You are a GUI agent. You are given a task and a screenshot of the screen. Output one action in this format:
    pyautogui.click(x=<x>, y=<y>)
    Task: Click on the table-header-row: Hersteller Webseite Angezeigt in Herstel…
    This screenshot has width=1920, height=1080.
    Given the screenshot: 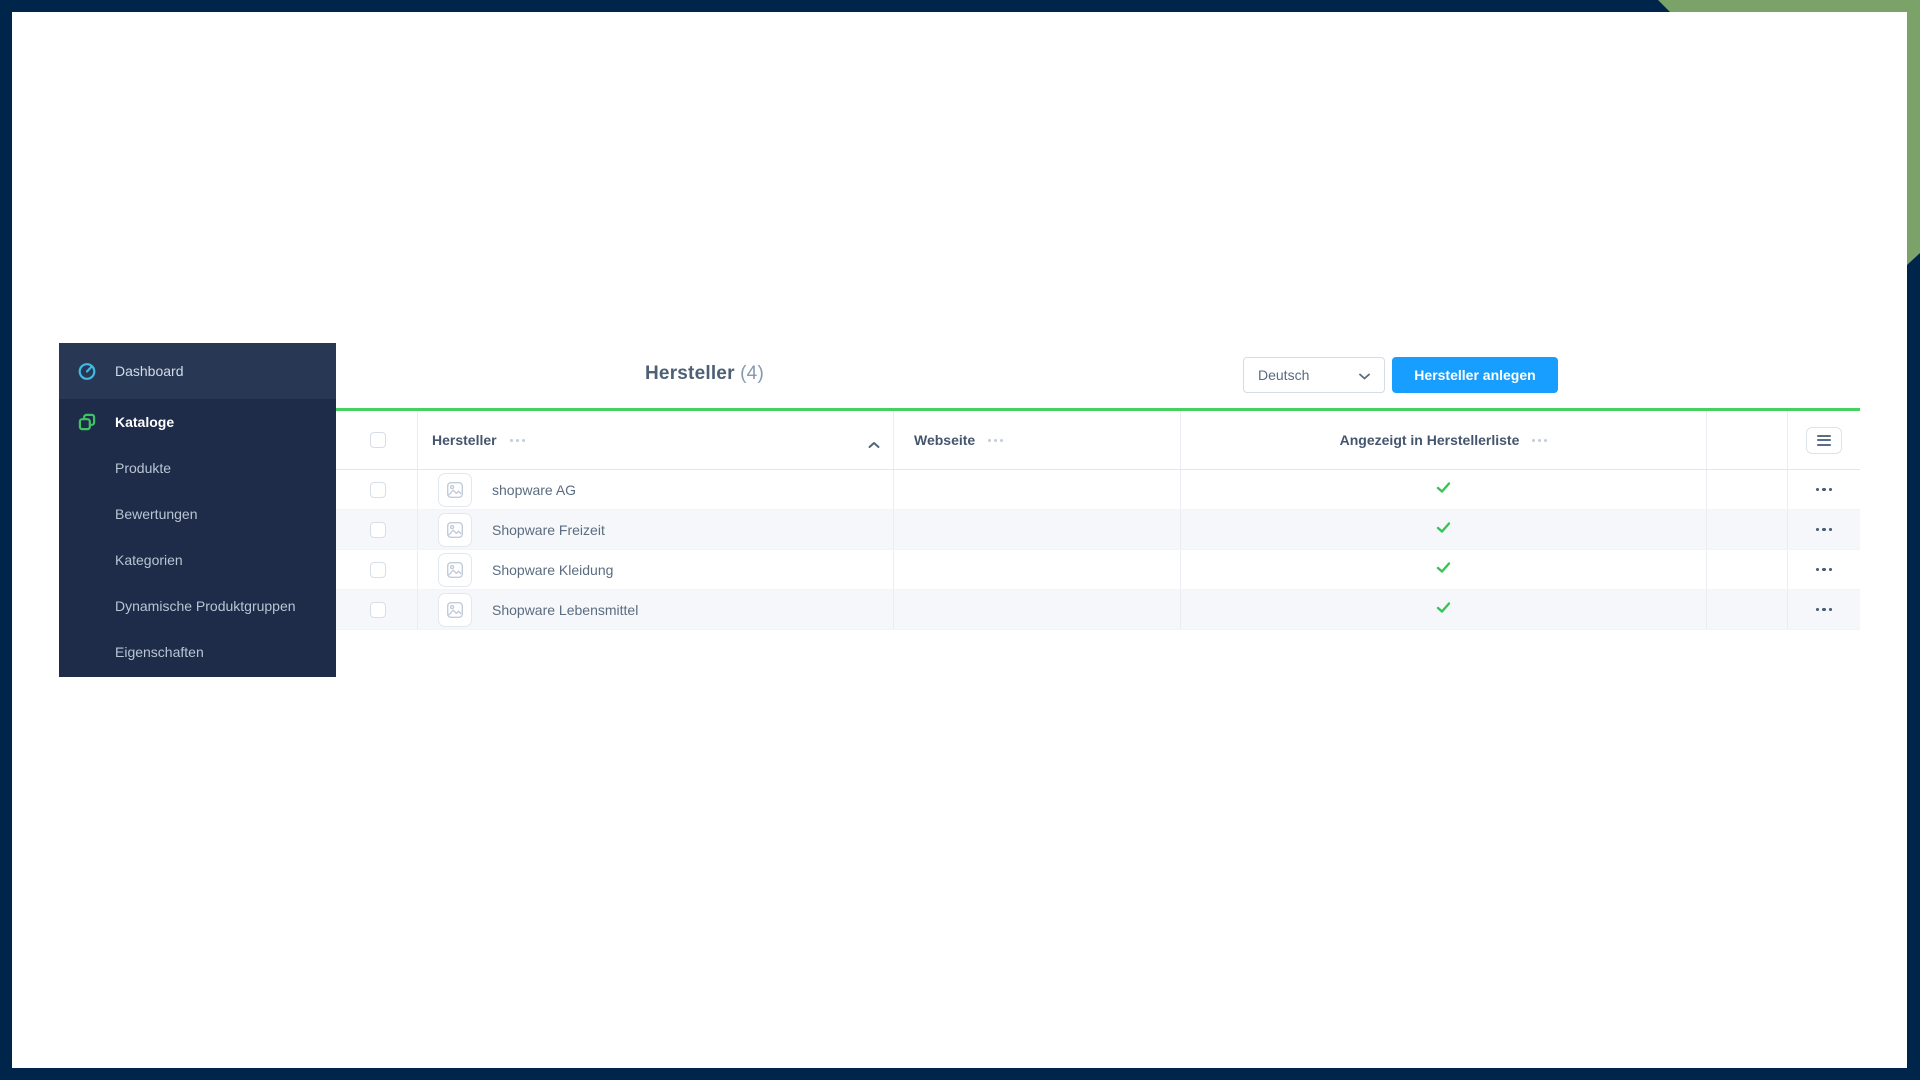 What is the action you would take?
    pyautogui.click(x=1095, y=440)
    